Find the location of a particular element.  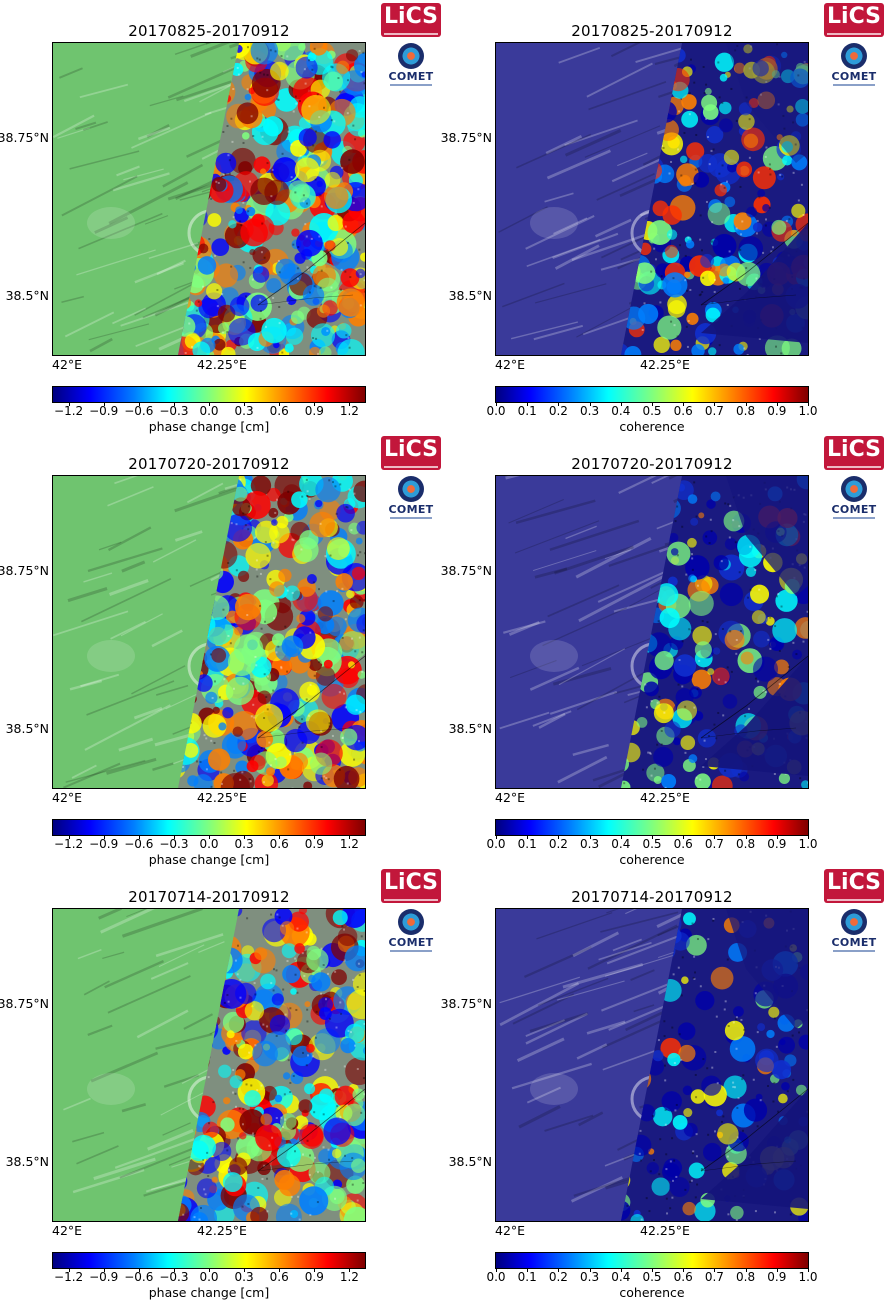

colorbar-tick-label: 0.5 is located at coordinates (651, 1277).